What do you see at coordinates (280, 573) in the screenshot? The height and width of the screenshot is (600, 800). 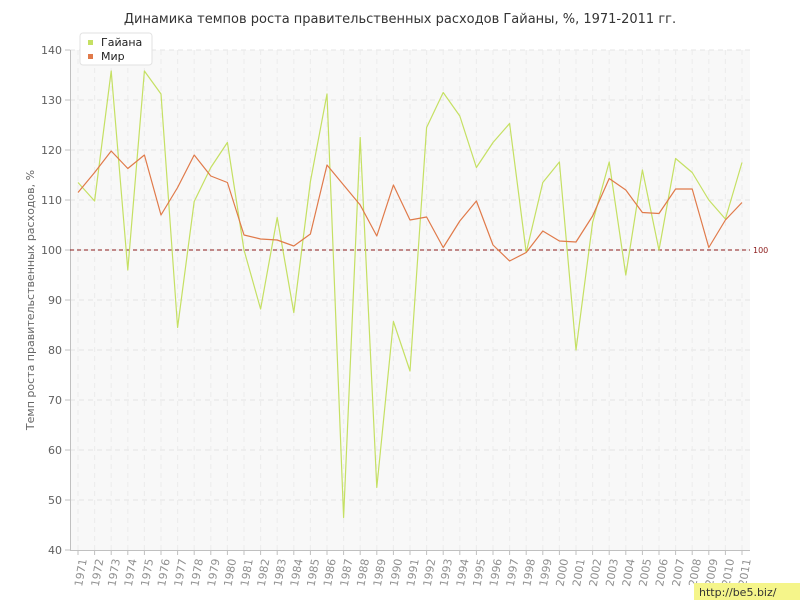 I see `x-tick-label: 1983` at bounding box center [280, 573].